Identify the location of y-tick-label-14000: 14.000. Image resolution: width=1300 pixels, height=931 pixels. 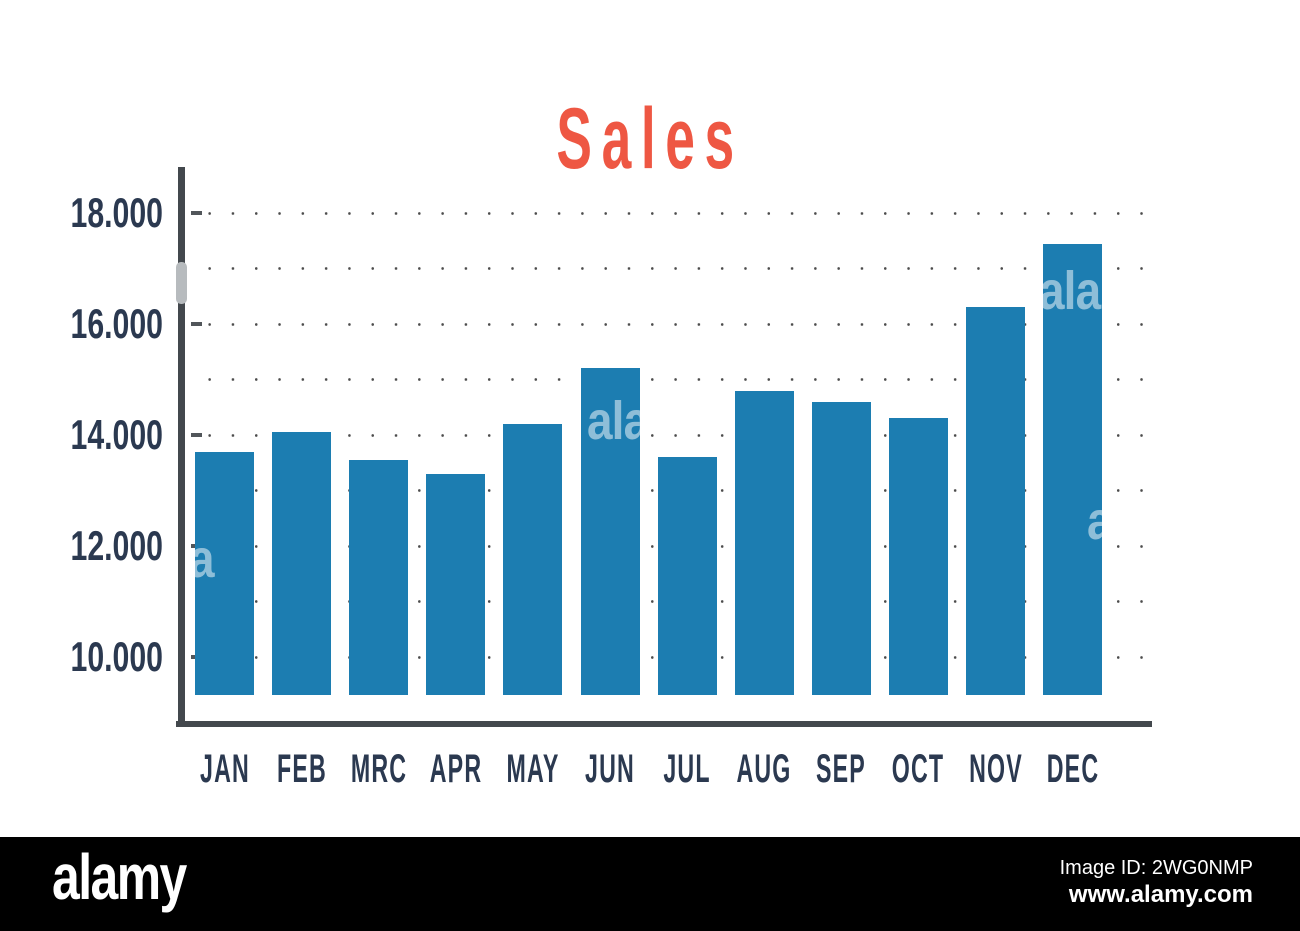
(116, 434).